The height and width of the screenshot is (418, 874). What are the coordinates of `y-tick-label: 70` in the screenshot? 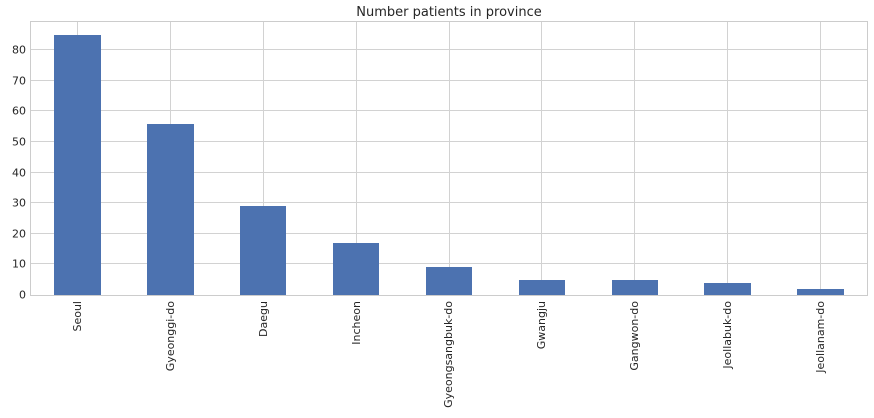 It's located at (19, 81).